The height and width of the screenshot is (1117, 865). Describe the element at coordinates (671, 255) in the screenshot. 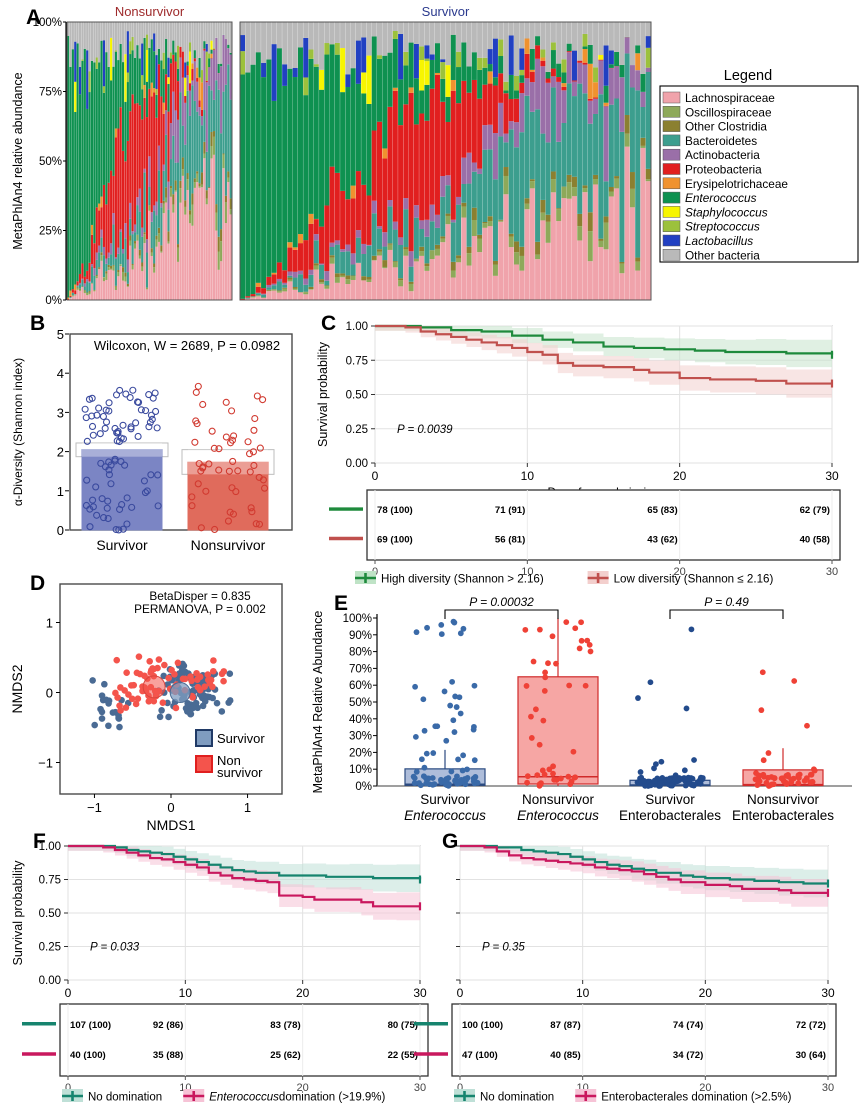

I see `legend-swatch` at that location.